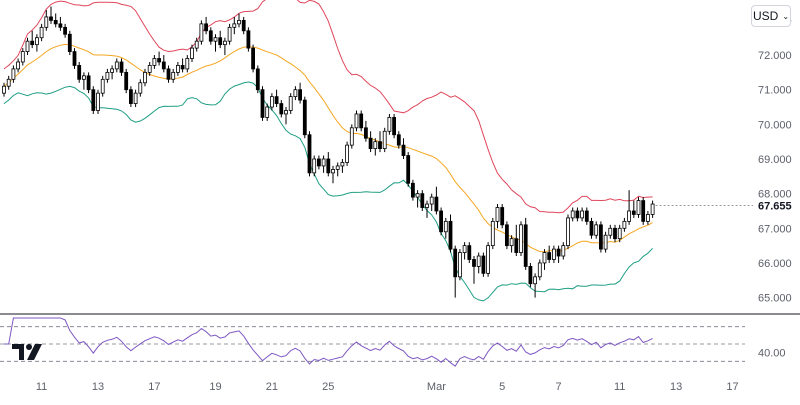 The width and height of the screenshot is (800, 405). I want to click on last-price-label: 67.655, so click(775, 207).